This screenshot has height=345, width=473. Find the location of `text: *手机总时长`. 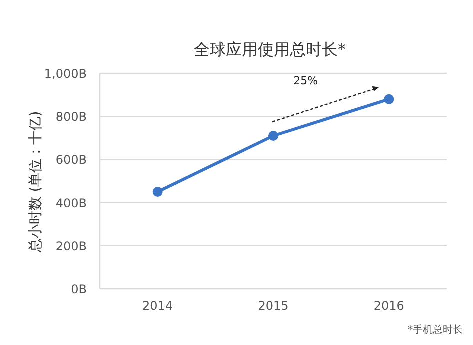

text: *手机总时长 is located at coordinates (435, 330).